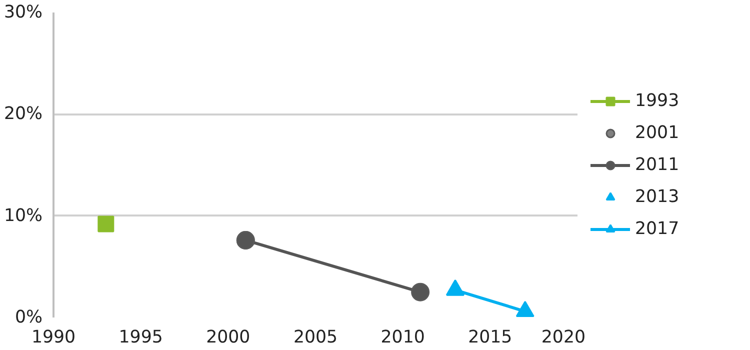 Image resolution: width=750 pixels, height=350 pixels. Describe the element at coordinates (657, 100) in the screenshot. I see `legend-label: 1993` at that location.